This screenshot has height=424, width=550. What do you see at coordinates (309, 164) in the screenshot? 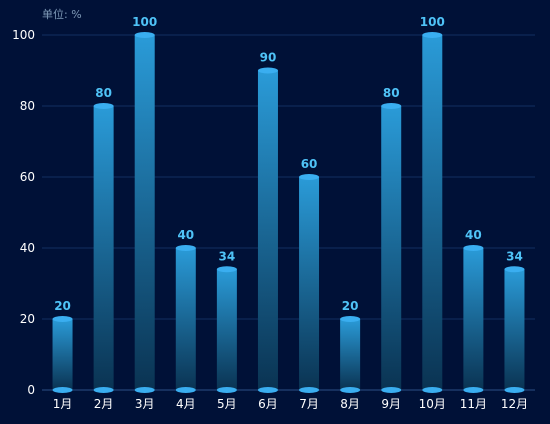
I see `data-label: 60` at bounding box center [309, 164].